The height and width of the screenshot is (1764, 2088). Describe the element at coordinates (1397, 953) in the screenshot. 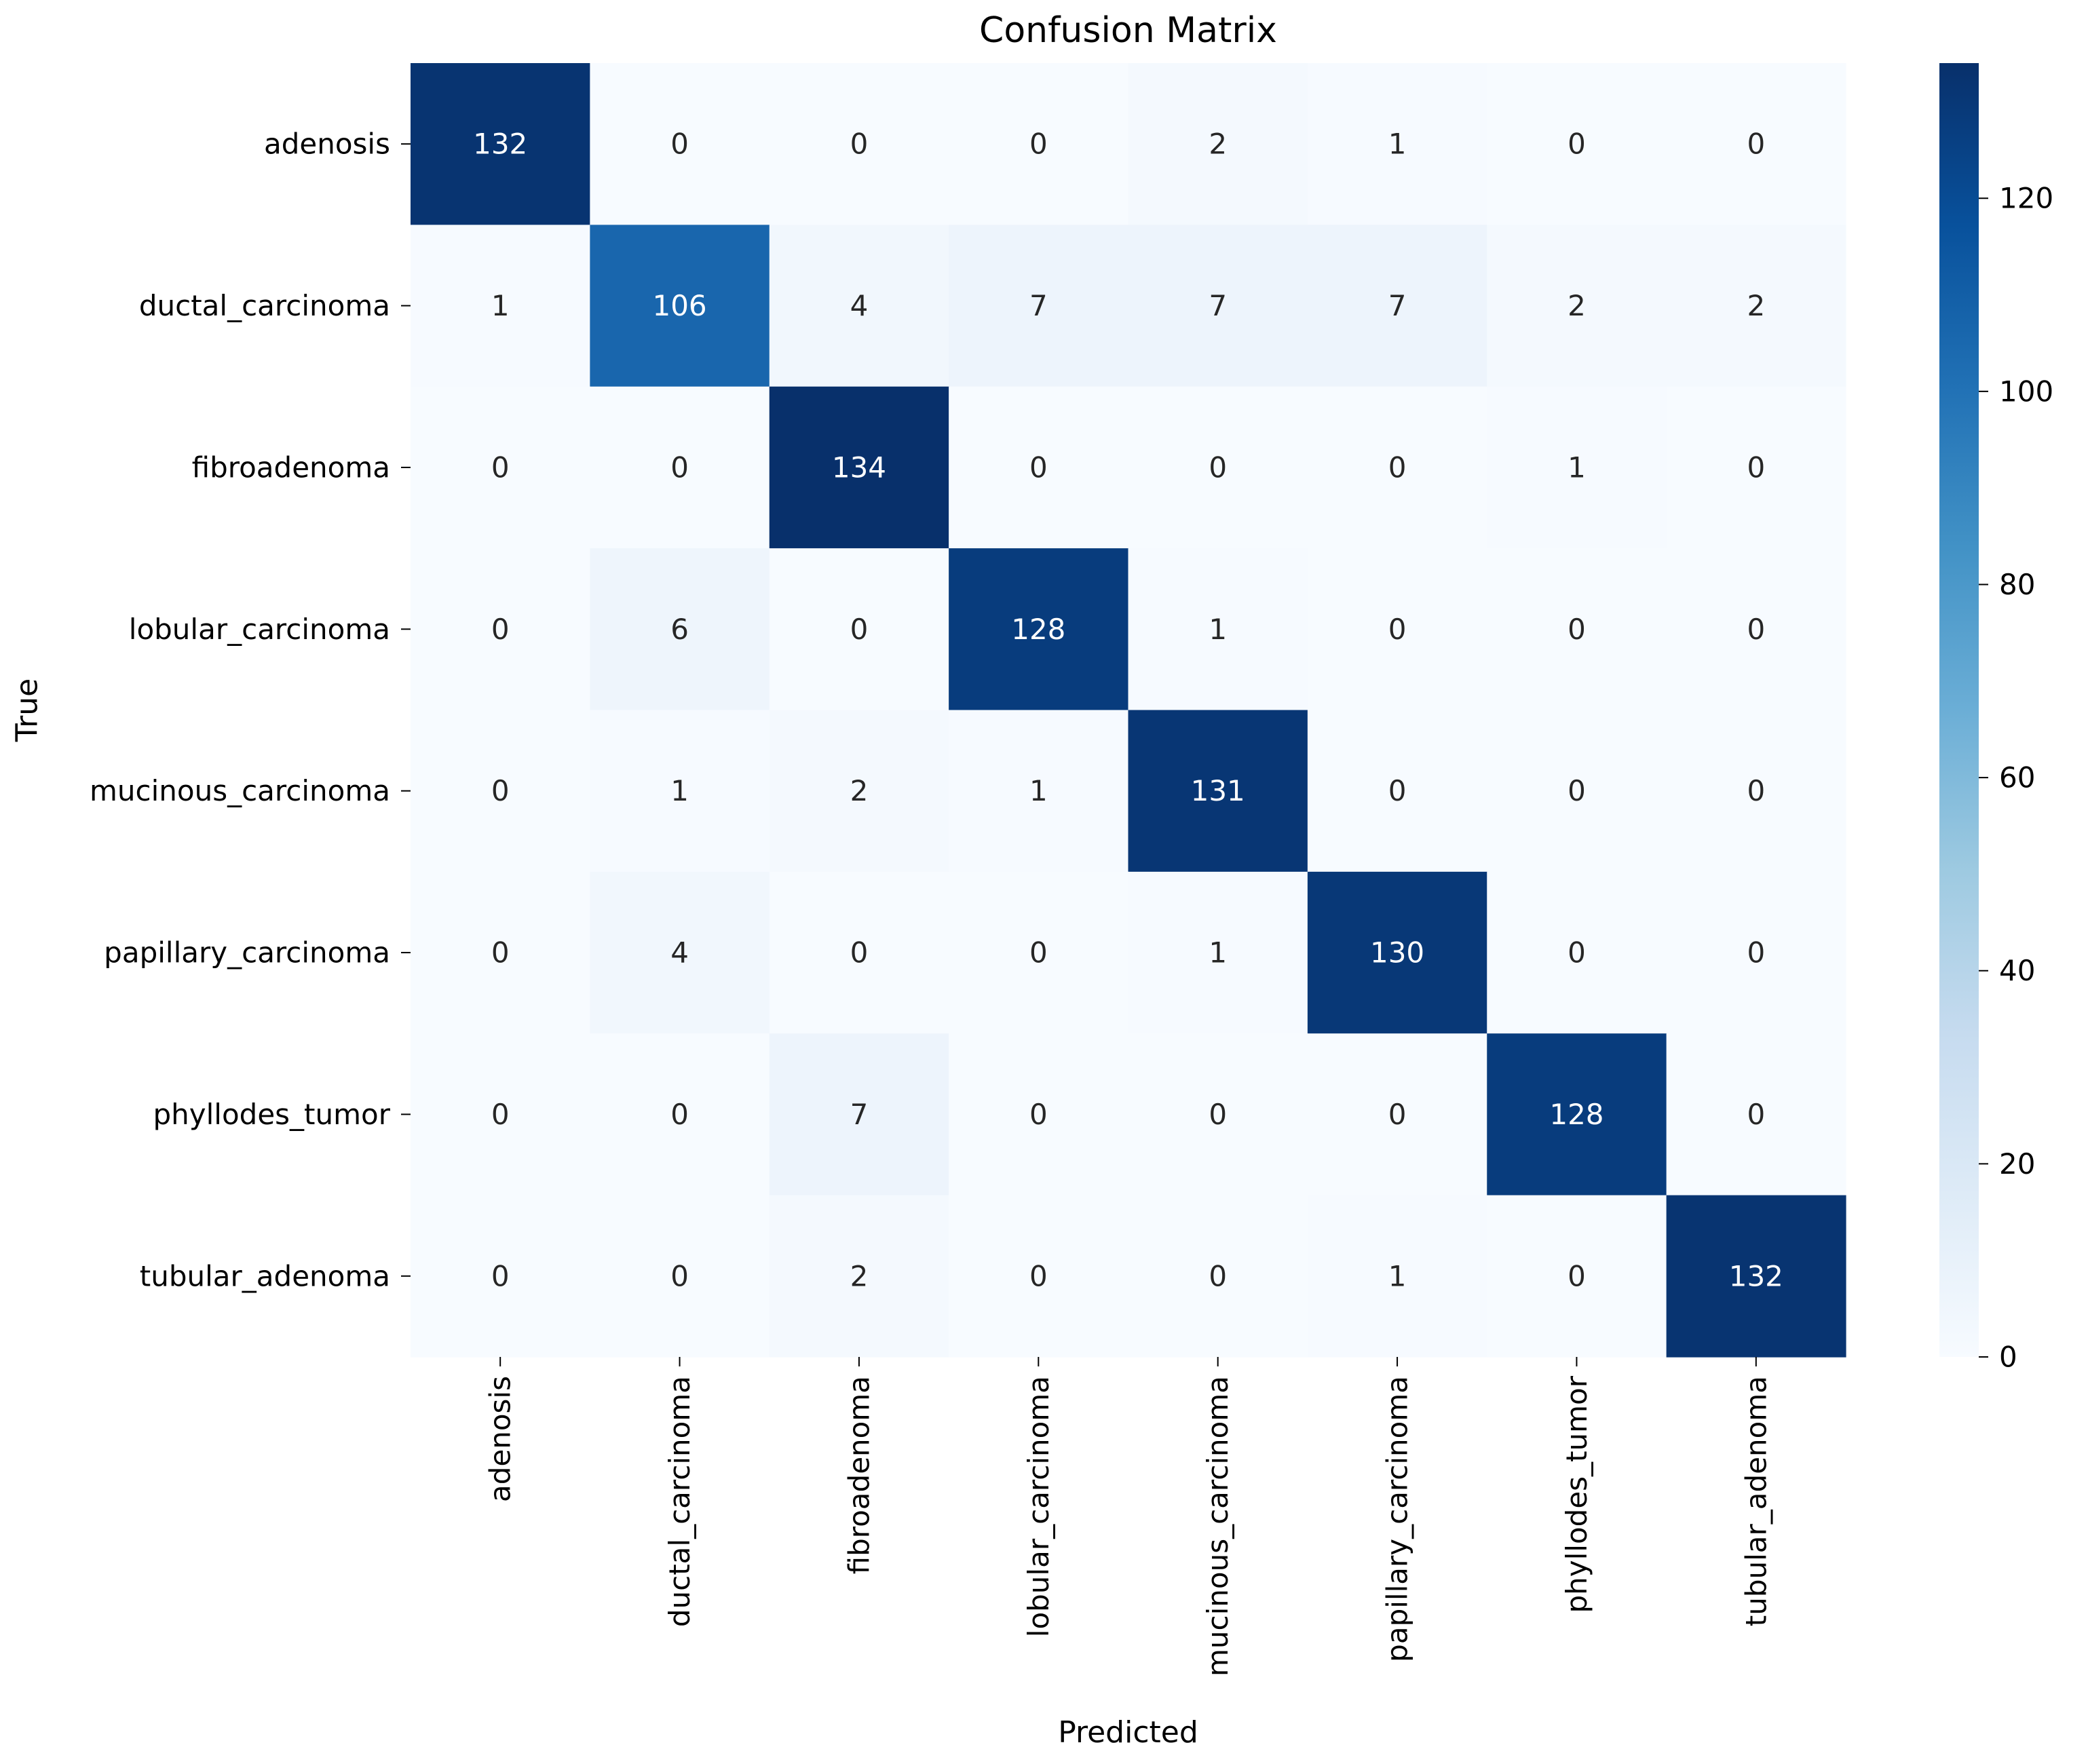

I see `cell-value-label: 130` at that location.